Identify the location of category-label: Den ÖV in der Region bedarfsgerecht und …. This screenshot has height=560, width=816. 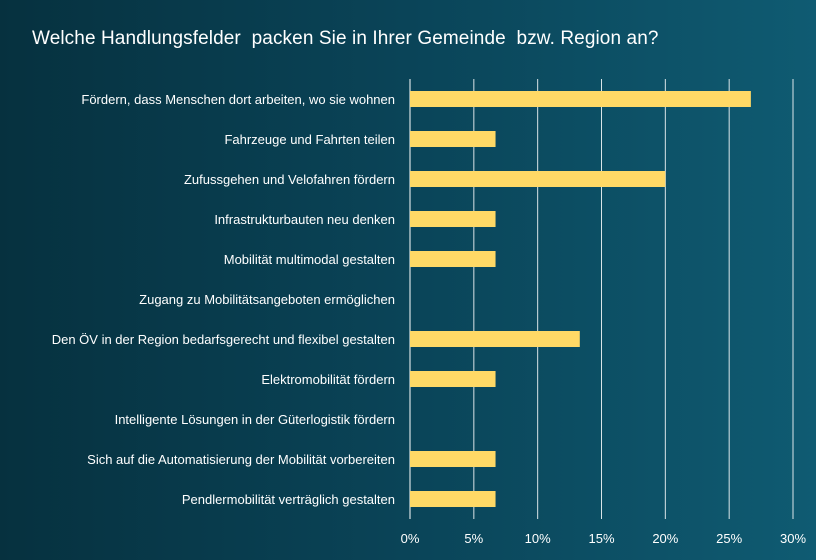
(223, 339).